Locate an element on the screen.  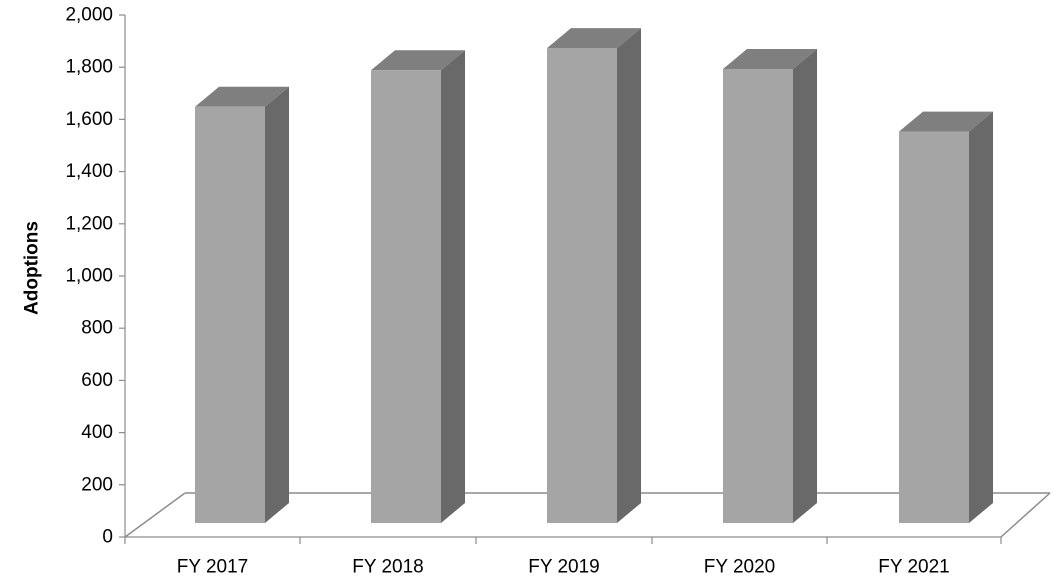
y-tick-label: 600 is located at coordinates (97, 380).